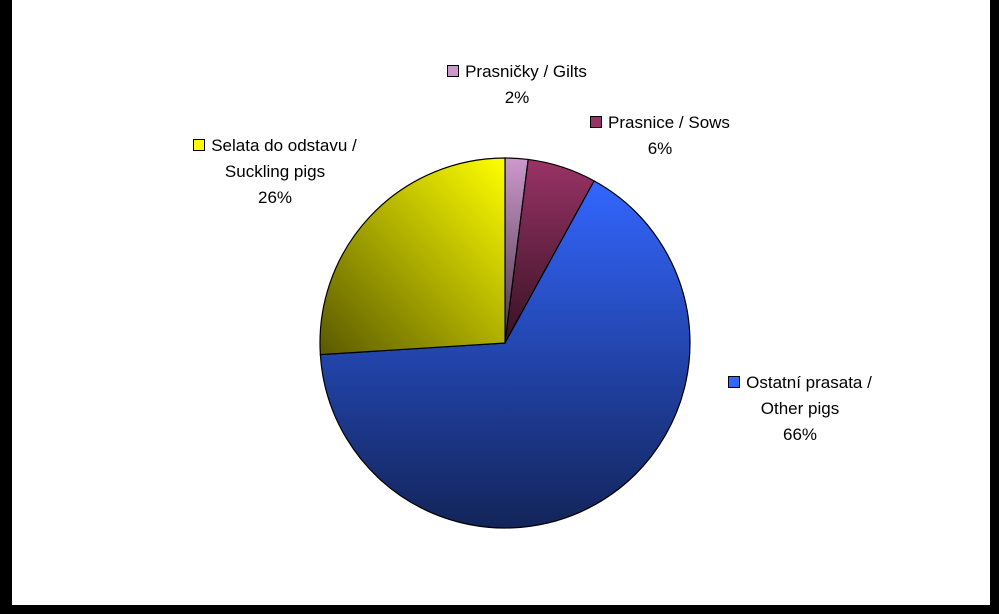 This screenshot has width=999, height=614. I want to click on category-label: Selata do odstavu / Suckling pigs, so click(284, 158).